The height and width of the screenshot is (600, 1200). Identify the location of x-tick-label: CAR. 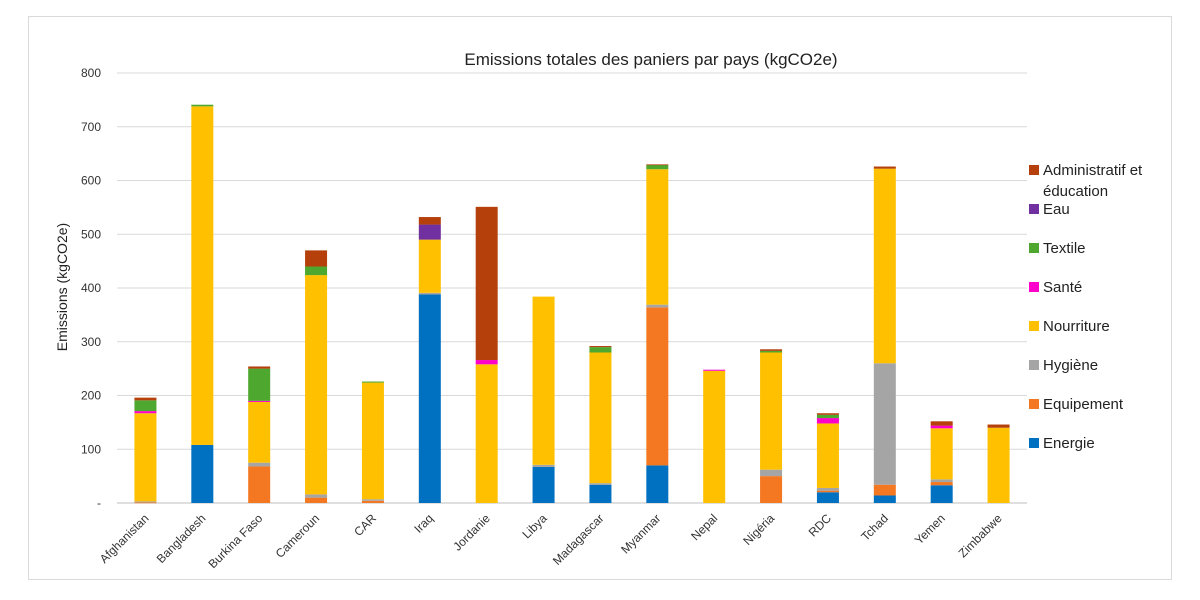
(365, 525).